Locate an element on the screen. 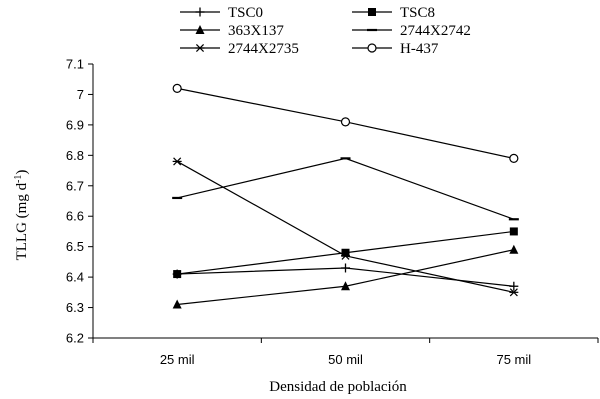  legend-label: TSC8 is located at coordinates (417, 13).